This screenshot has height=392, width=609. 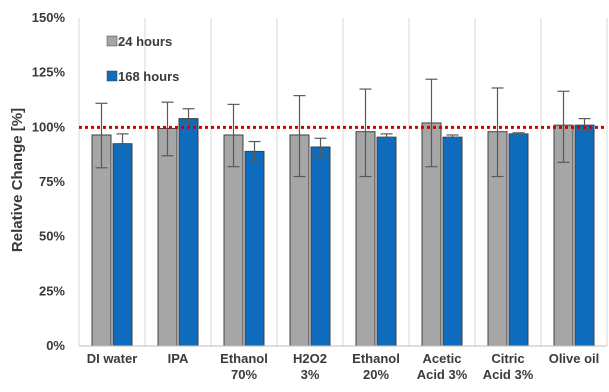 I want to click on y-tick-label: 100%, so click(x=49, y=126).